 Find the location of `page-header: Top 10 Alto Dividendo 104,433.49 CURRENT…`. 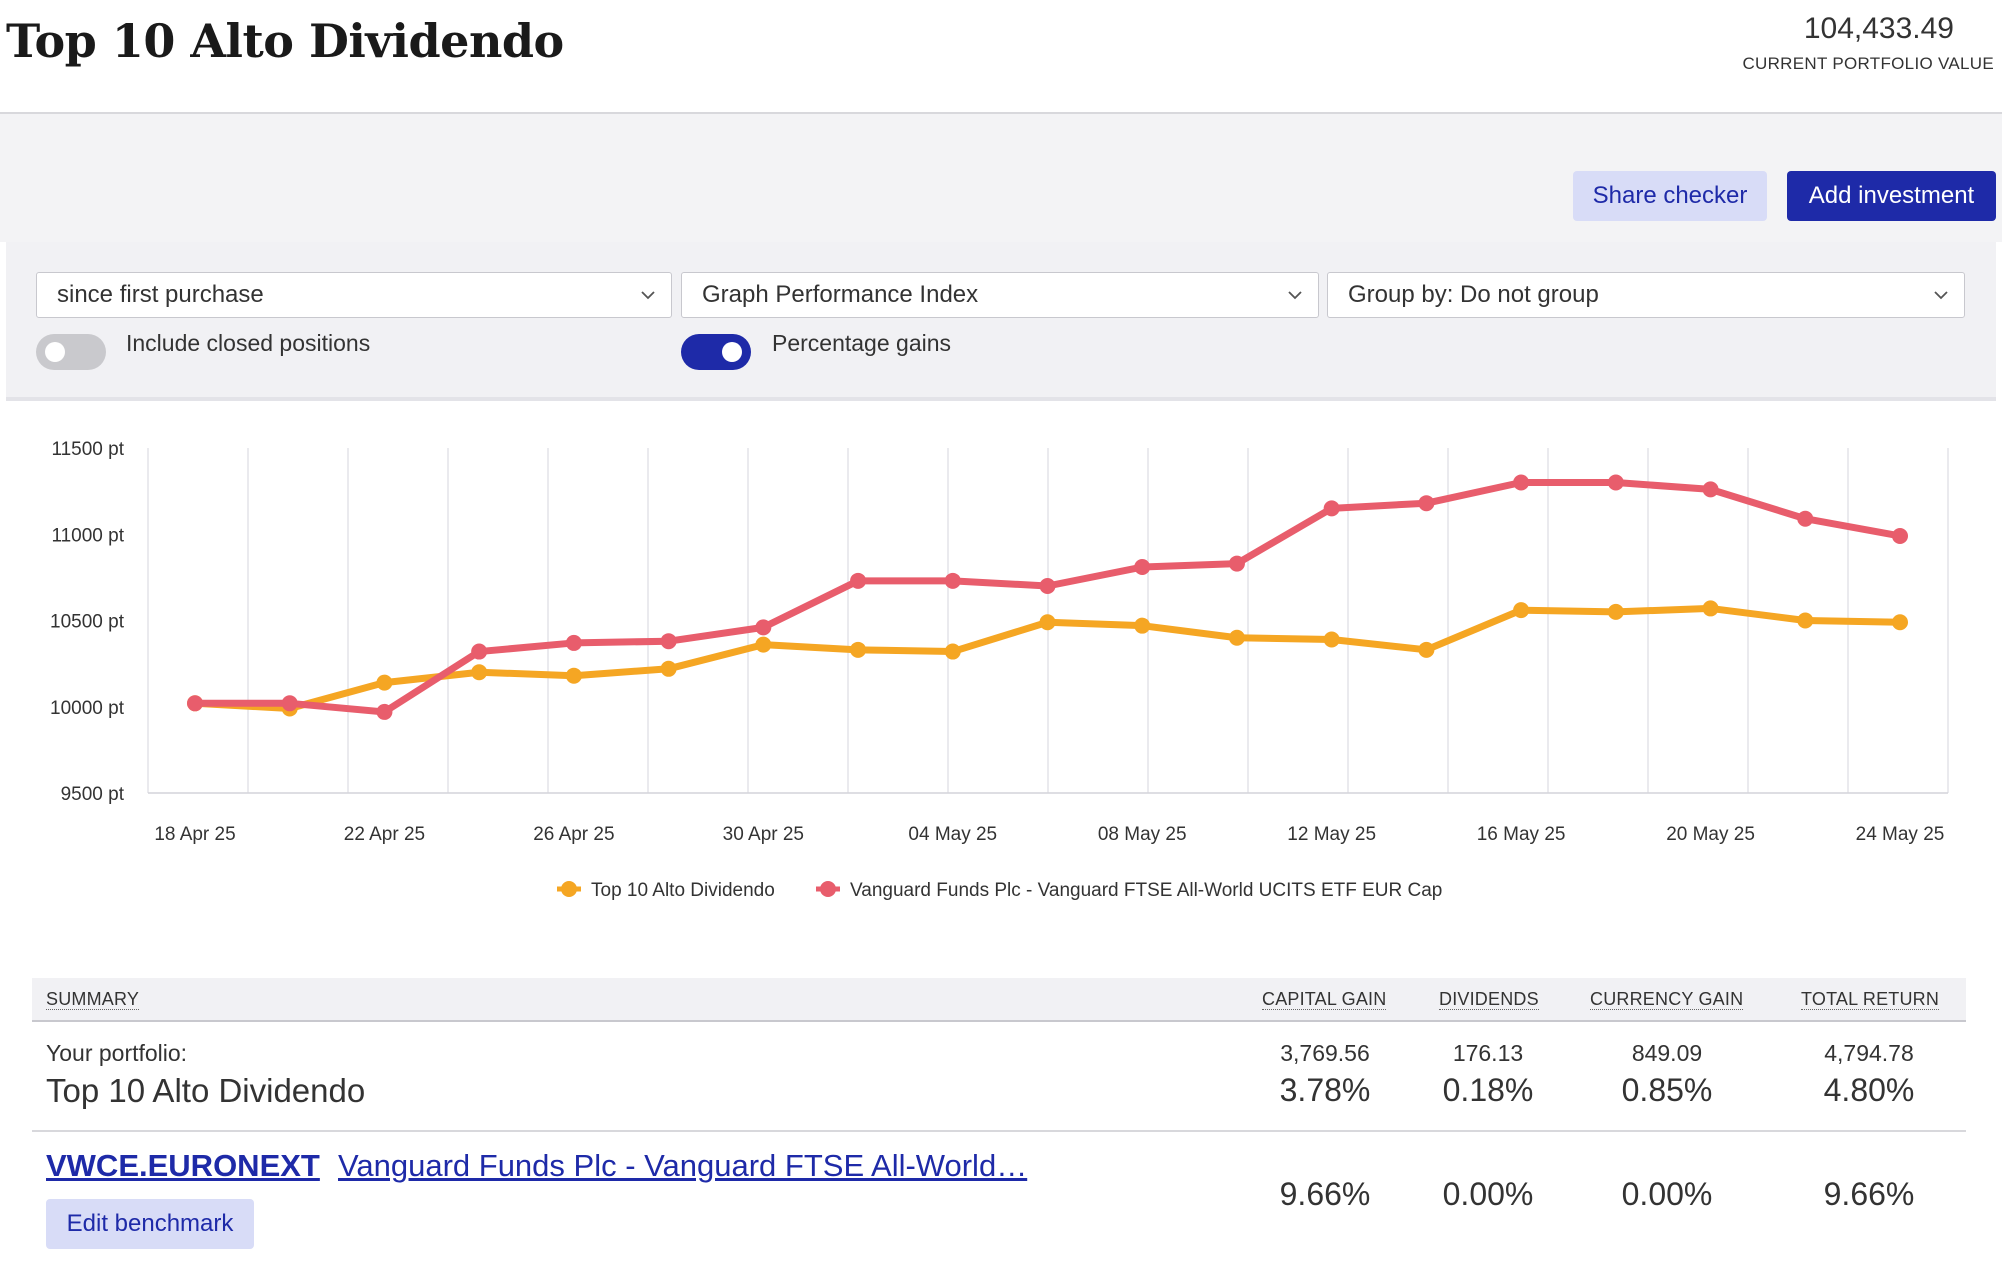

page-header: Top 10 Alto Dividendo 104,433.49 CURRENT… is located at coordinates (1001, 57).